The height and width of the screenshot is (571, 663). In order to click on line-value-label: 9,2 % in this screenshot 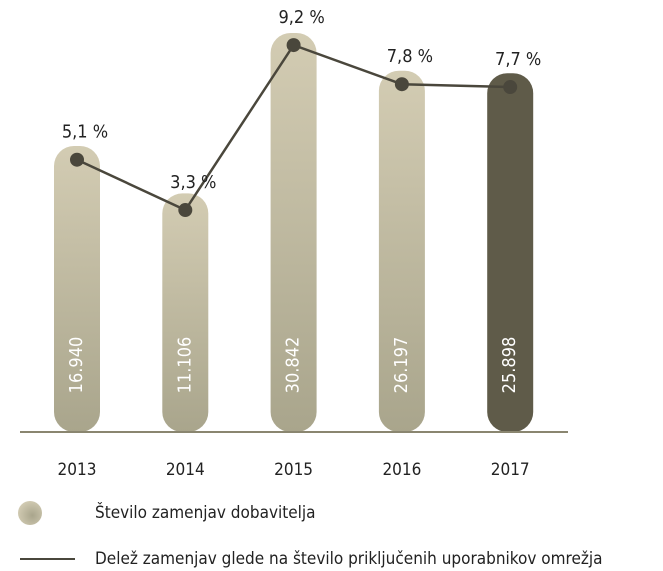, I will do `click(301, 17)`.